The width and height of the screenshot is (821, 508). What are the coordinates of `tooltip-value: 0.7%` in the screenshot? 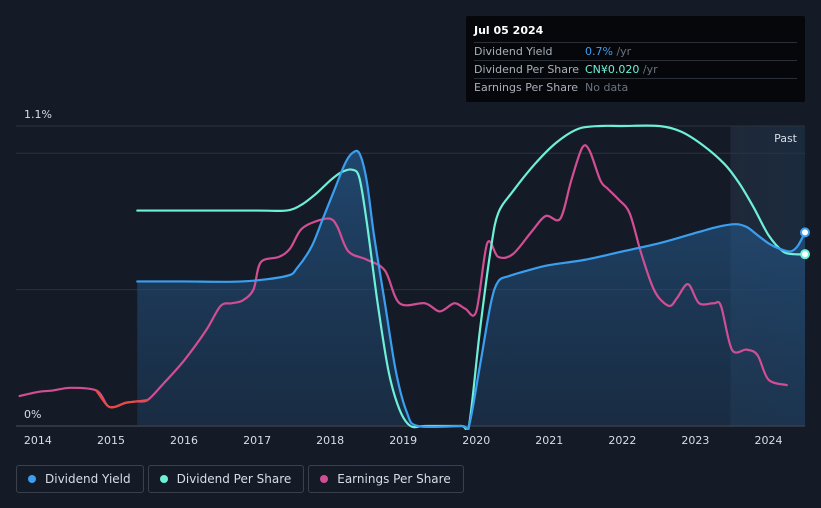 It's located at (599, 51).